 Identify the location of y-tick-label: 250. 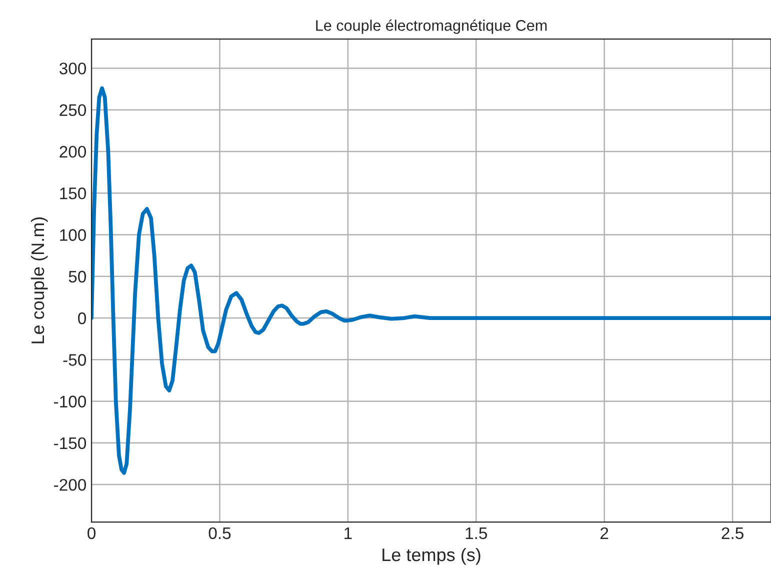
(73, 110).